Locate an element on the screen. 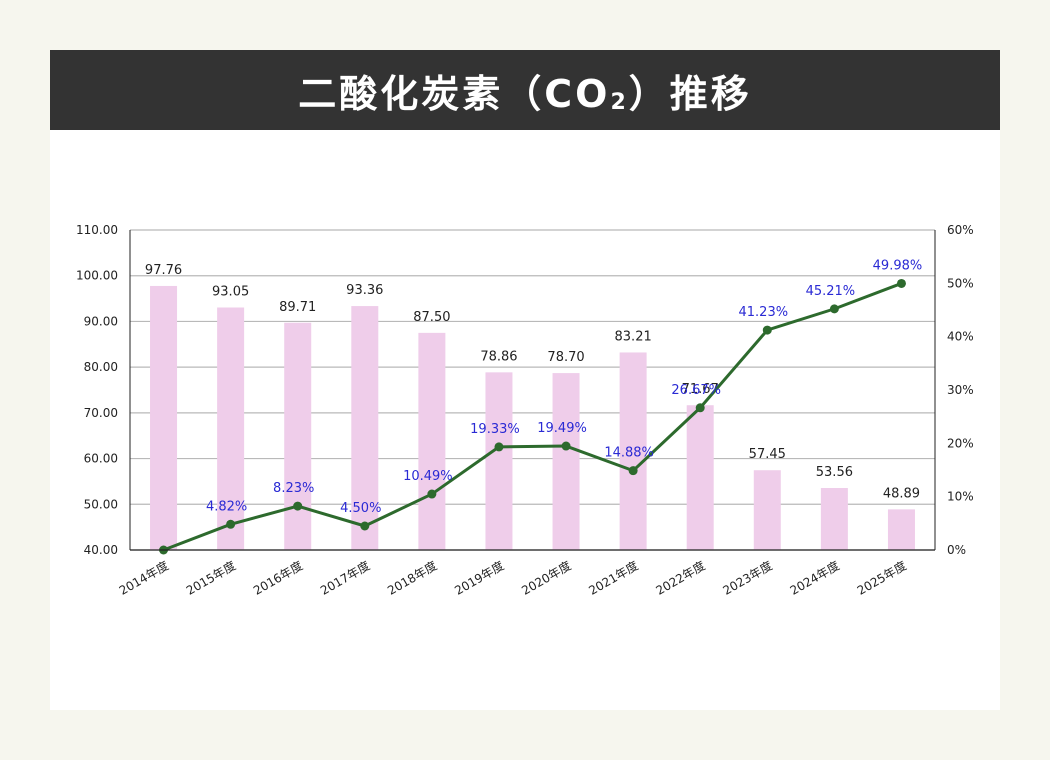 This screenshot has width=1050, height=760. line-value-label: 10.49% is located at coordinates (428, 476).